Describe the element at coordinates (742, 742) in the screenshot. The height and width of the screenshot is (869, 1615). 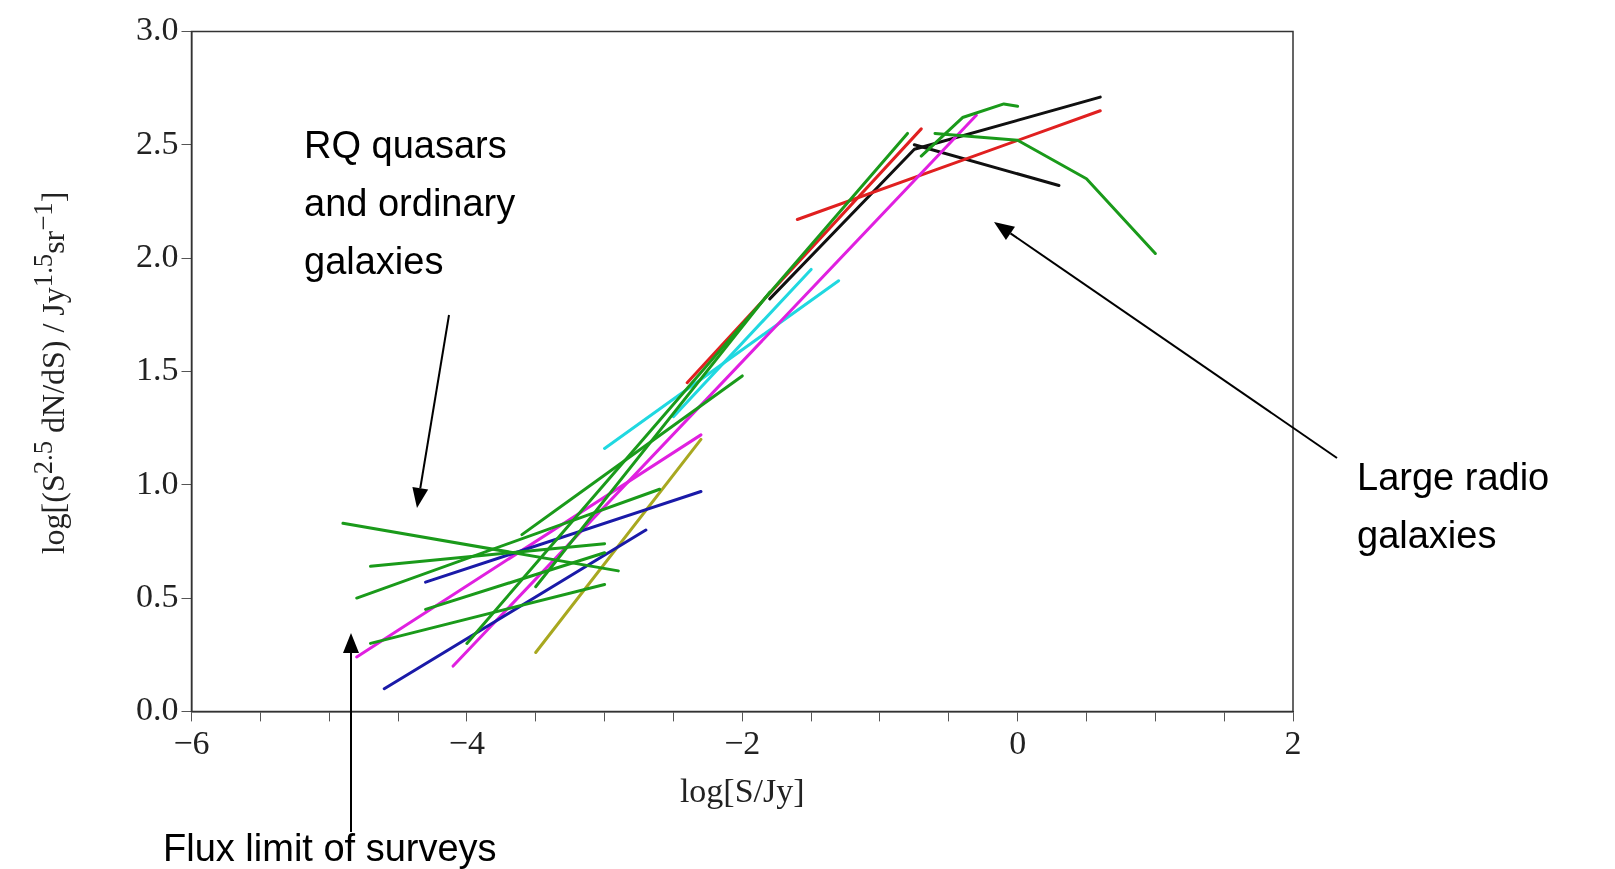
I see `x-tick-label: −2` at that location.